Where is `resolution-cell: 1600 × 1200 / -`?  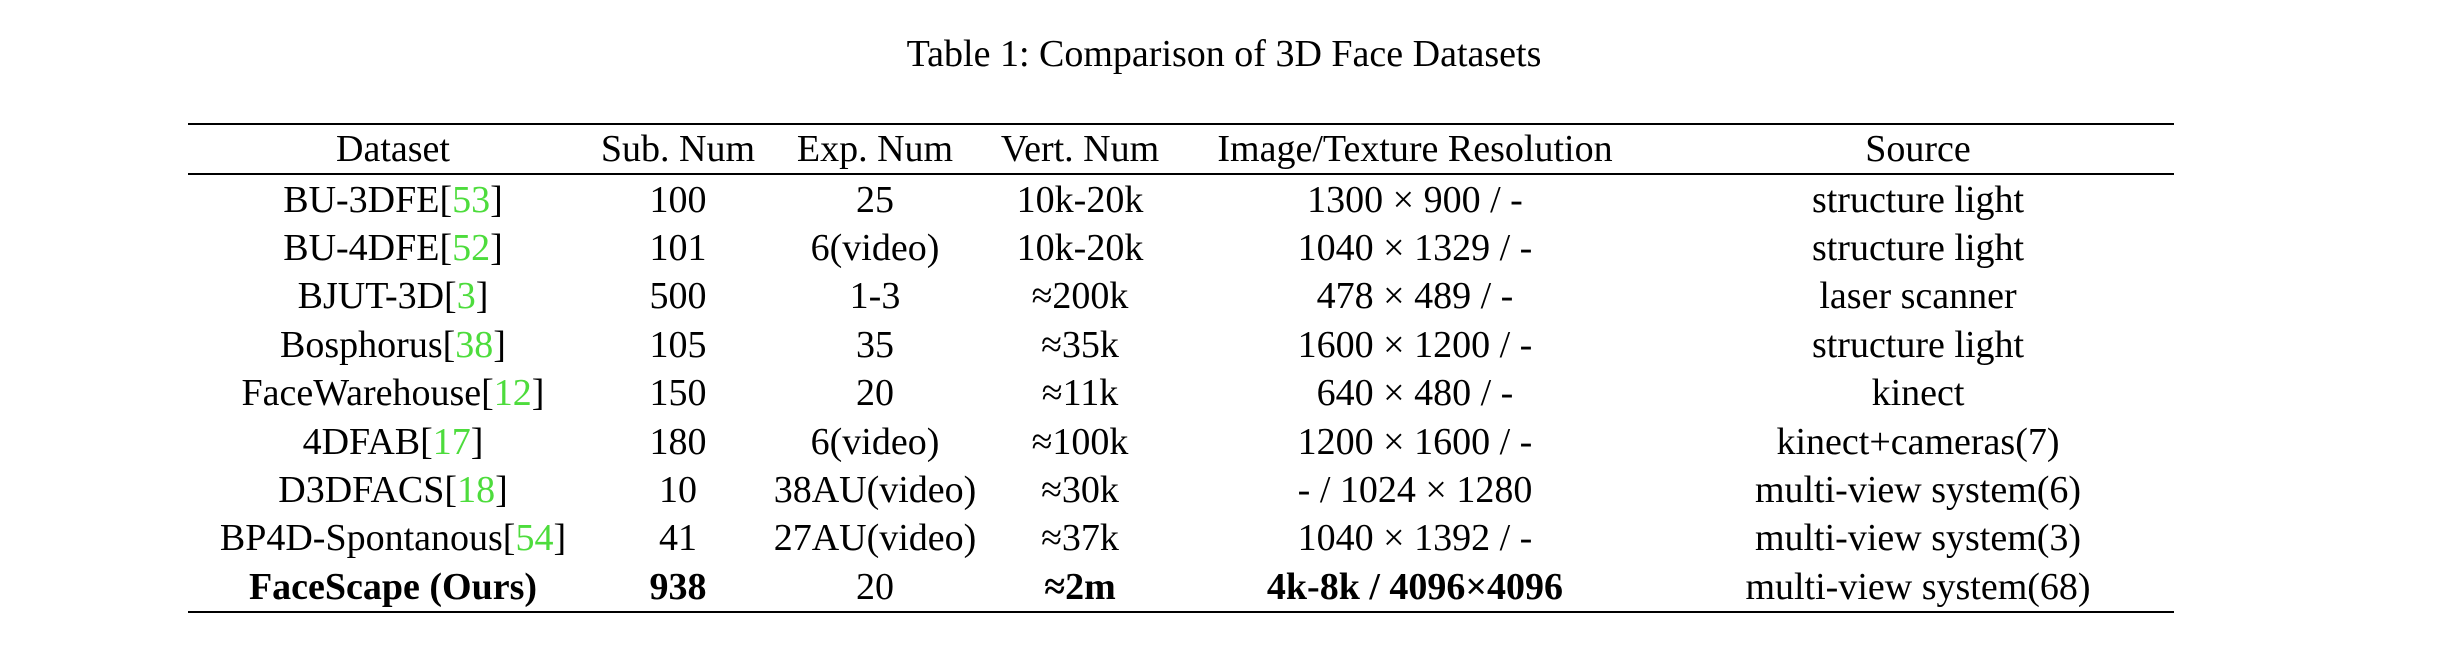 resolution-cell: 1600 × 1200 / - is located at coordinates (1415, 344).